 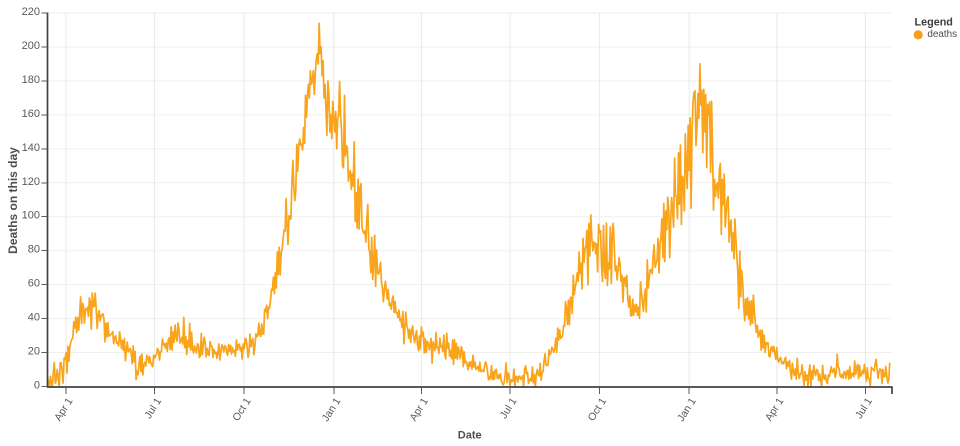 I want to click on svg-text: 120, so click(x=31, y=182).